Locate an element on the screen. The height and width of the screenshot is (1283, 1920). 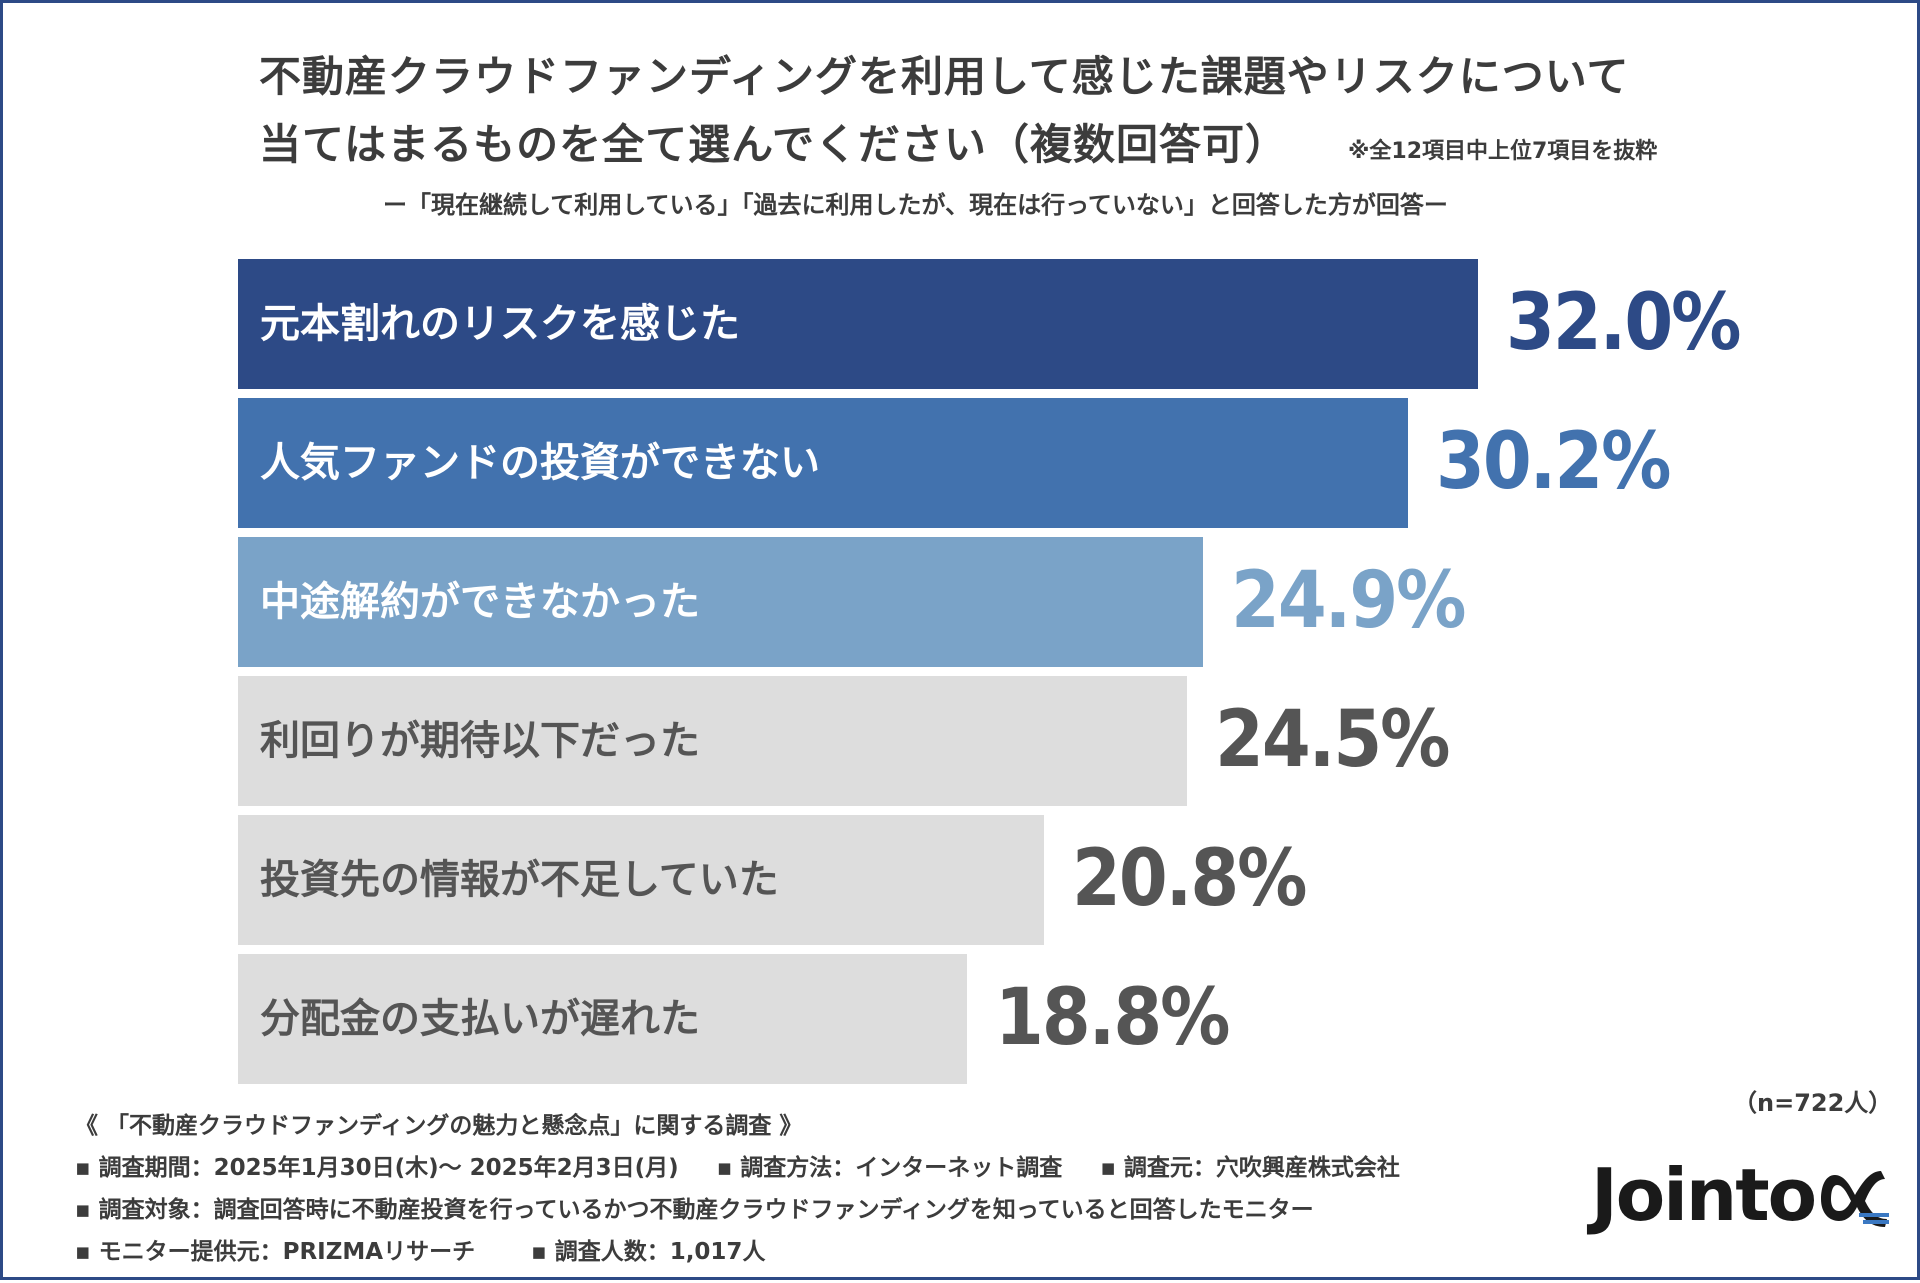
category-label-3: 中途解約ができなかった is located at coordinates (480, 602).